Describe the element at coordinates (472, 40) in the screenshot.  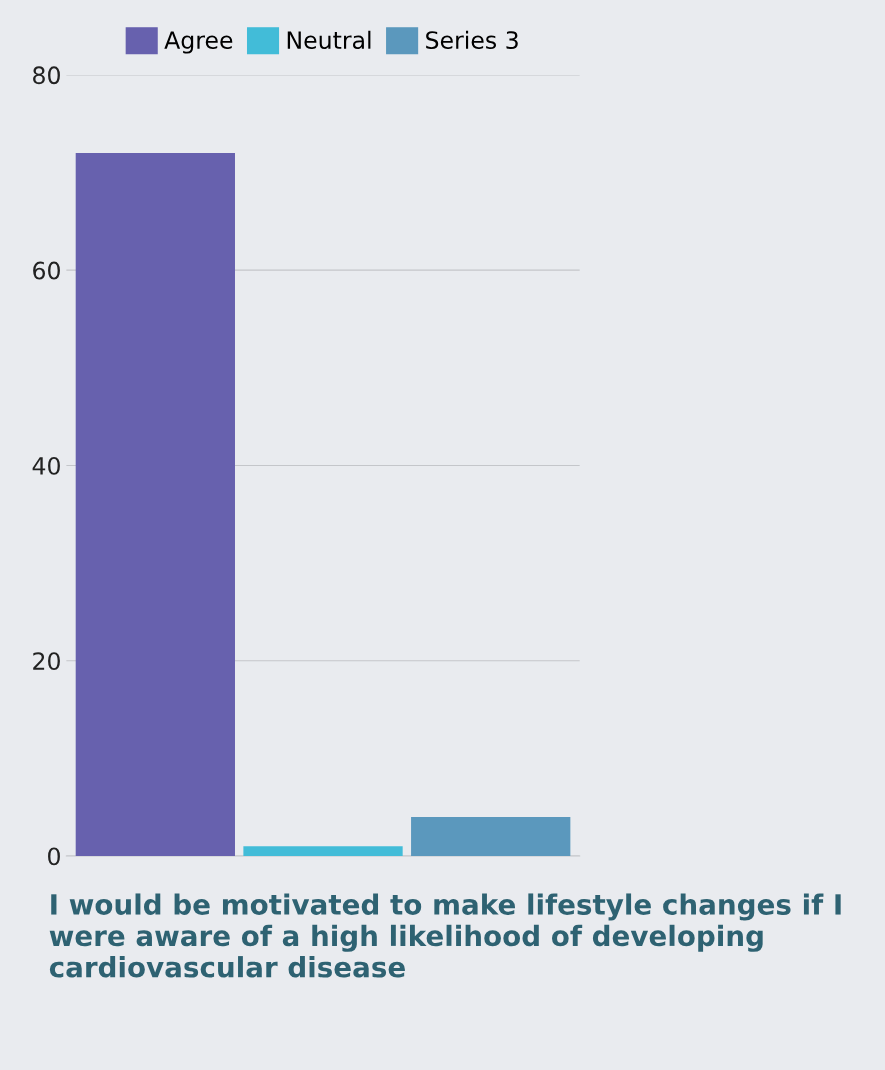
I see `legend-label: Series 3` at that location.